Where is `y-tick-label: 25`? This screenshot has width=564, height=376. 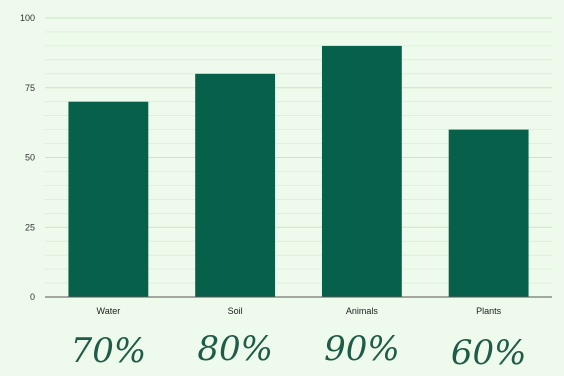 y-tick-label: 25 is located at coordinates (30, 227).